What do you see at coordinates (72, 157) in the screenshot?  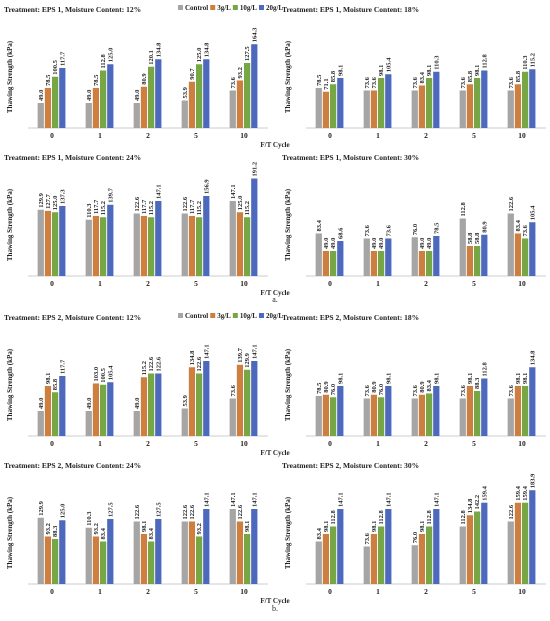 I see `chart-title: Treatment: EPS 1, Moisture Content: 24%` at bounding box center [72, 157].